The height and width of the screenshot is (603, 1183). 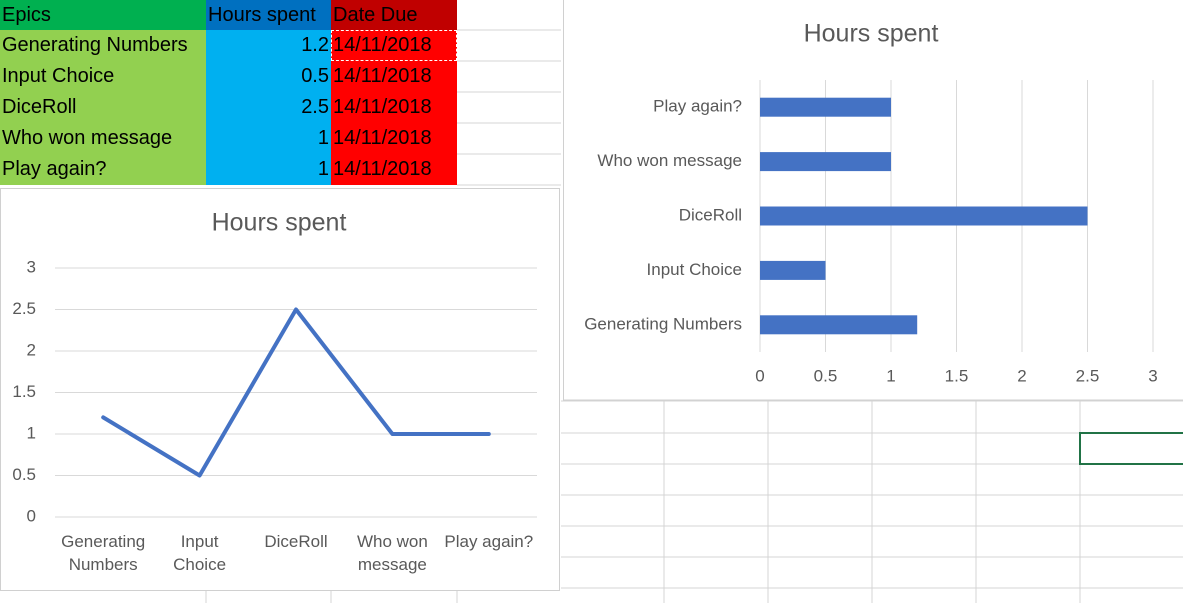 I want to click on table-cell: Input Choice, so click(x=103, y=76).